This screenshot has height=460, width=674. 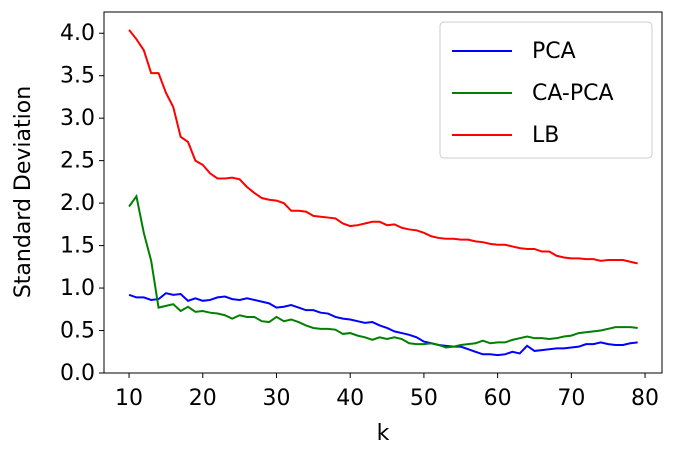 What do you see at coordinates (554, 51) in the screenshot?
I see `legend-label: PCA` at bounding box center [554, 51].